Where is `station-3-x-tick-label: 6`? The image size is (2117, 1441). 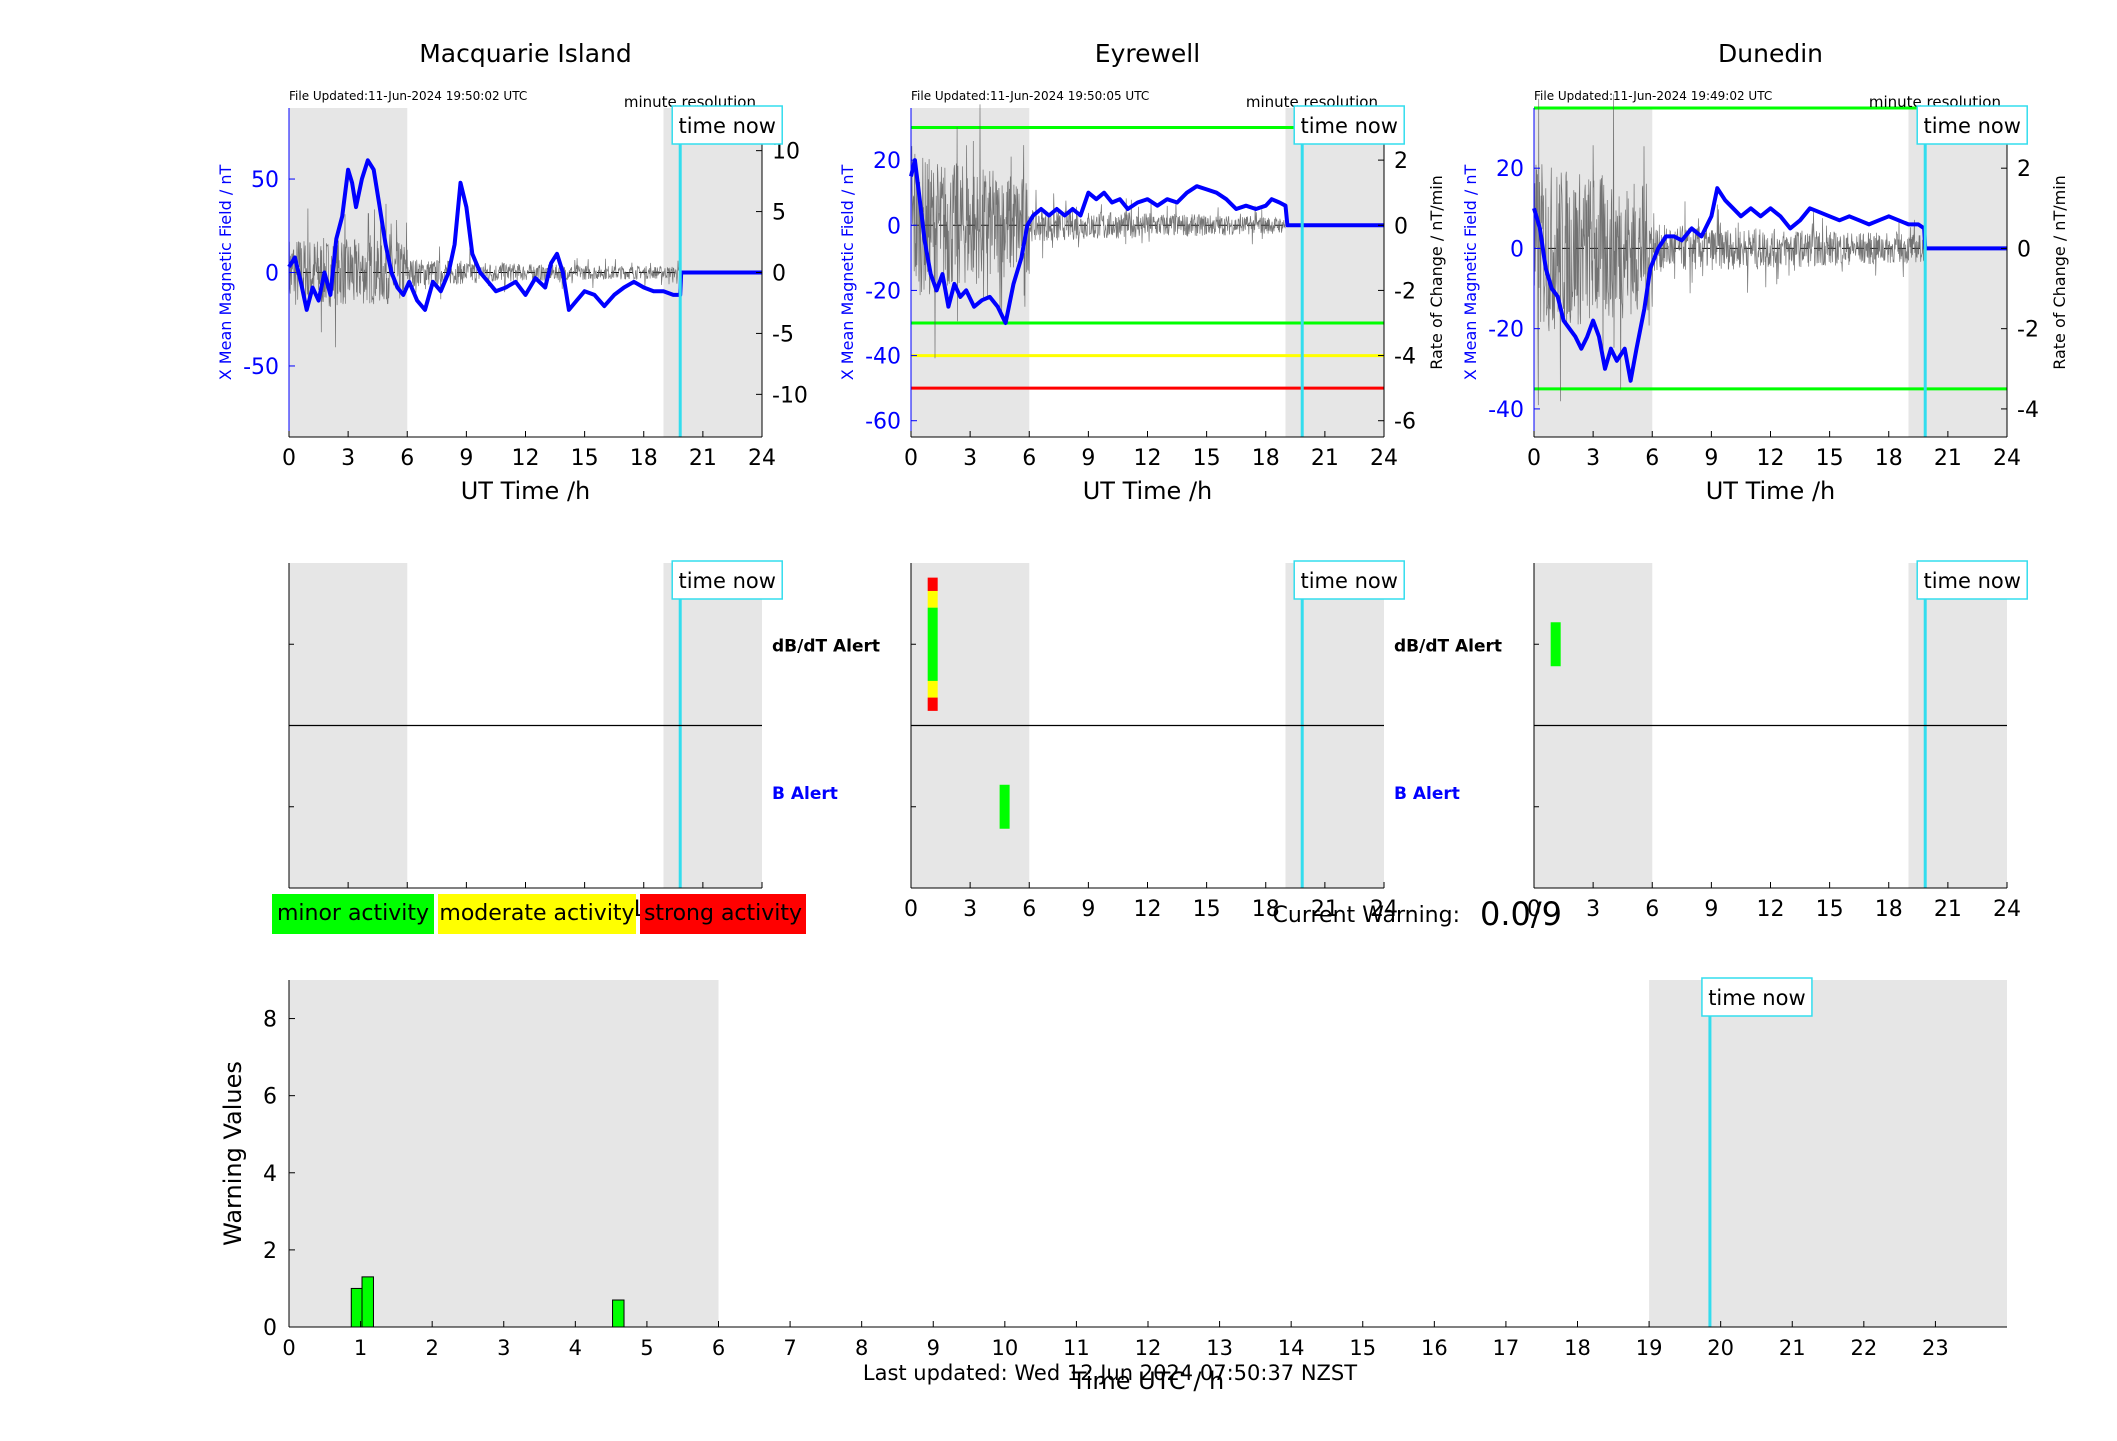
station-3-x-tick-label: 6 is located at coordinates (1652, 458).